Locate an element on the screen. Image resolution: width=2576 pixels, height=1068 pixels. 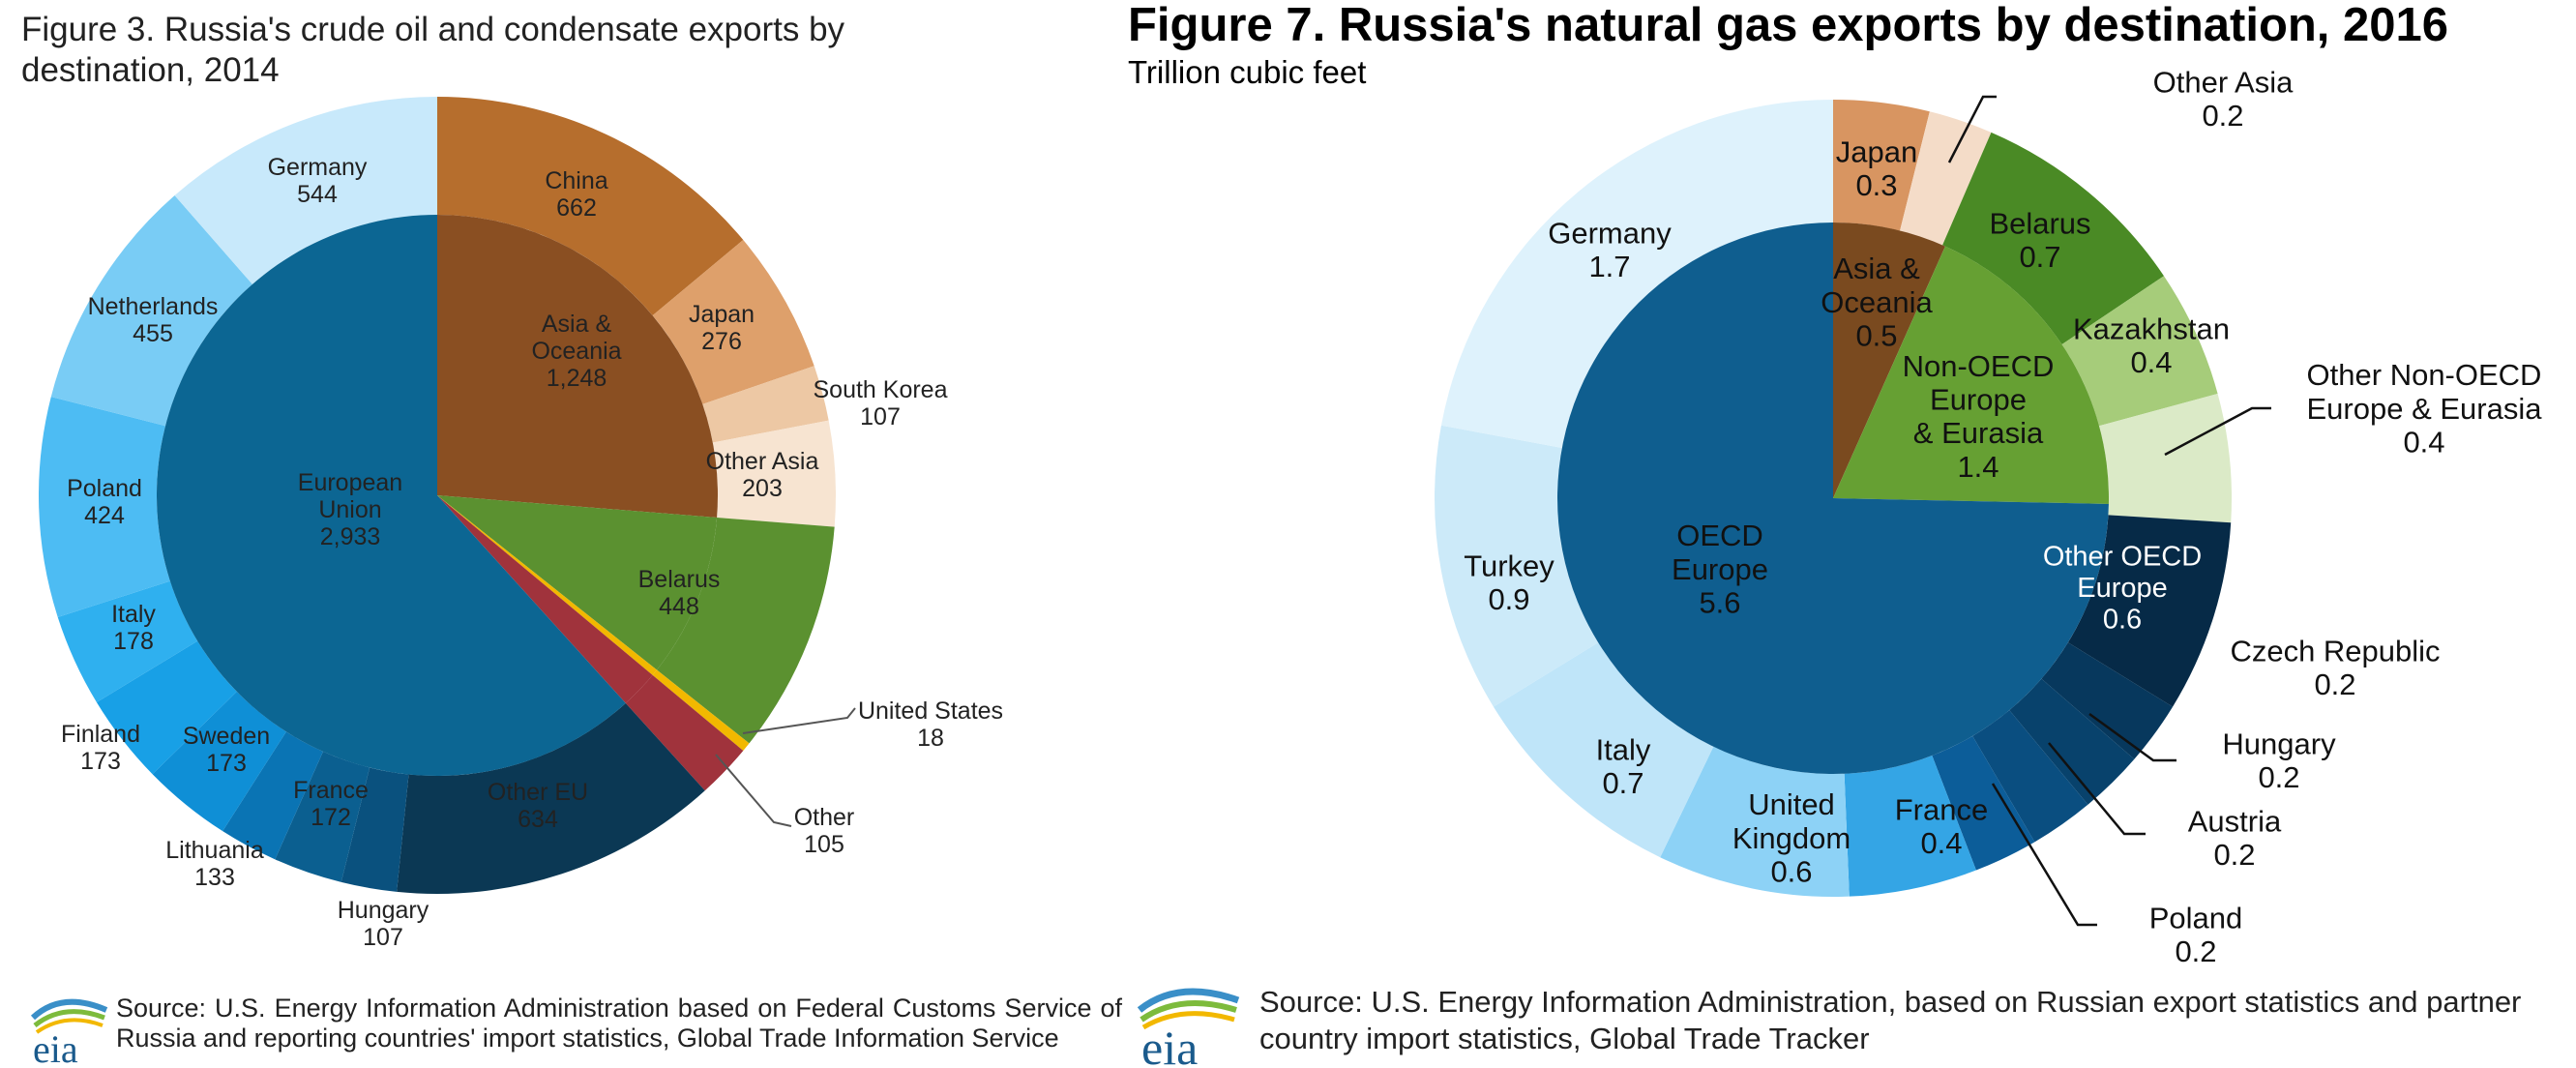
leader-line-united-states is located at coordinates (799, 720).